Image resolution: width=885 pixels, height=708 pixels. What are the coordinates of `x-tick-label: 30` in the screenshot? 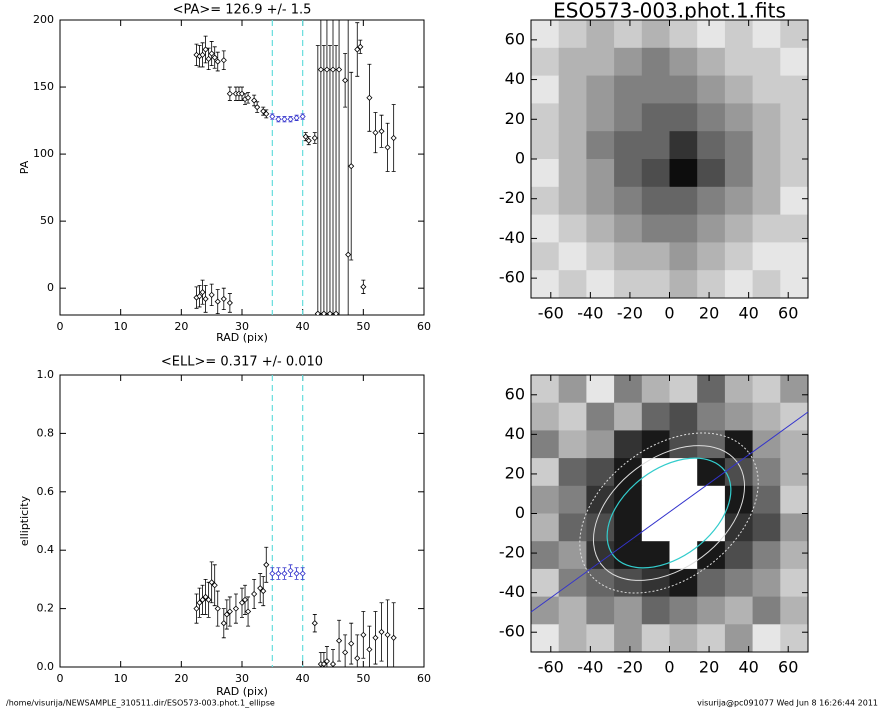 It's located at (242, 678).